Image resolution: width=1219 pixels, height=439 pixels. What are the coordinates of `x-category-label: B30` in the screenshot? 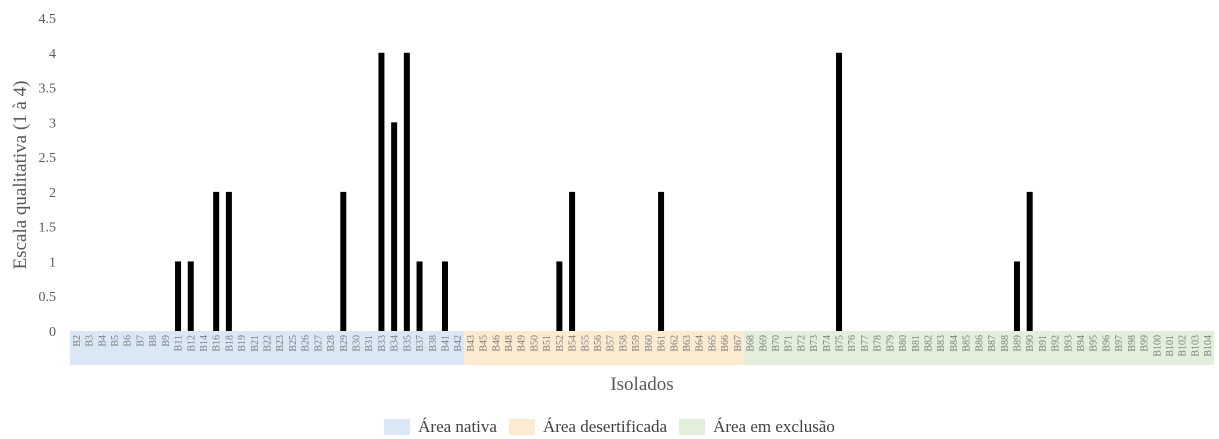 It's located at (357, 343).